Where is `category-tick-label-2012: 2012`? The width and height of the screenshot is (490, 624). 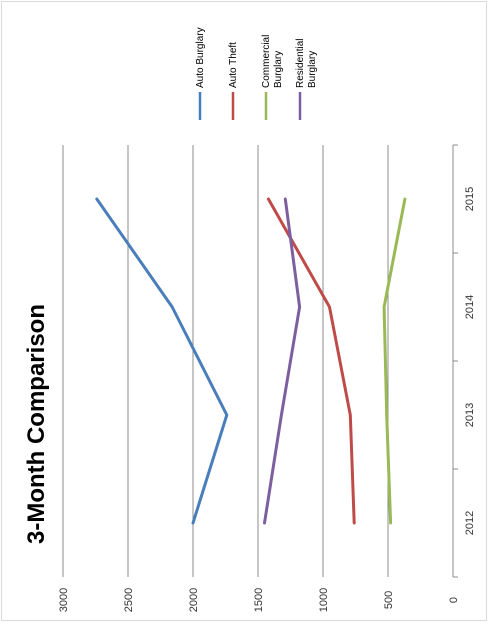 category-tick-label-2012: 2012 is located at coordinates (470, 523).